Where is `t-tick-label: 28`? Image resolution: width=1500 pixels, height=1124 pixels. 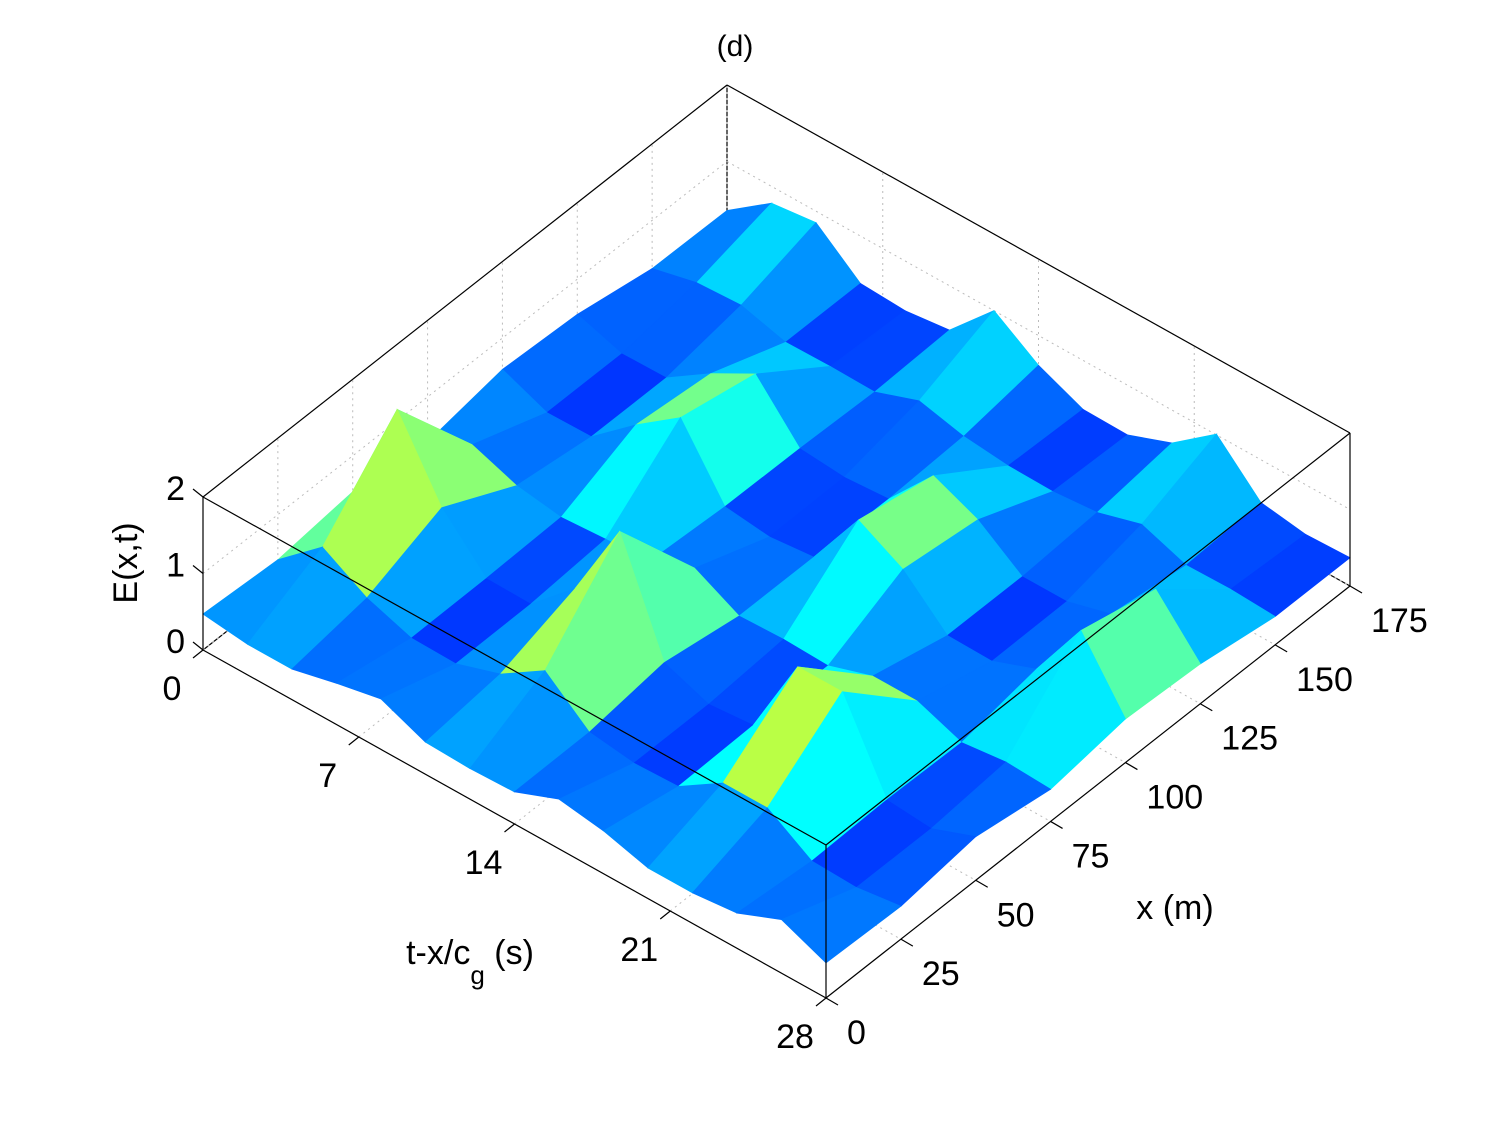
t-tick-label: 28 is located at coordinates (795, 1037).